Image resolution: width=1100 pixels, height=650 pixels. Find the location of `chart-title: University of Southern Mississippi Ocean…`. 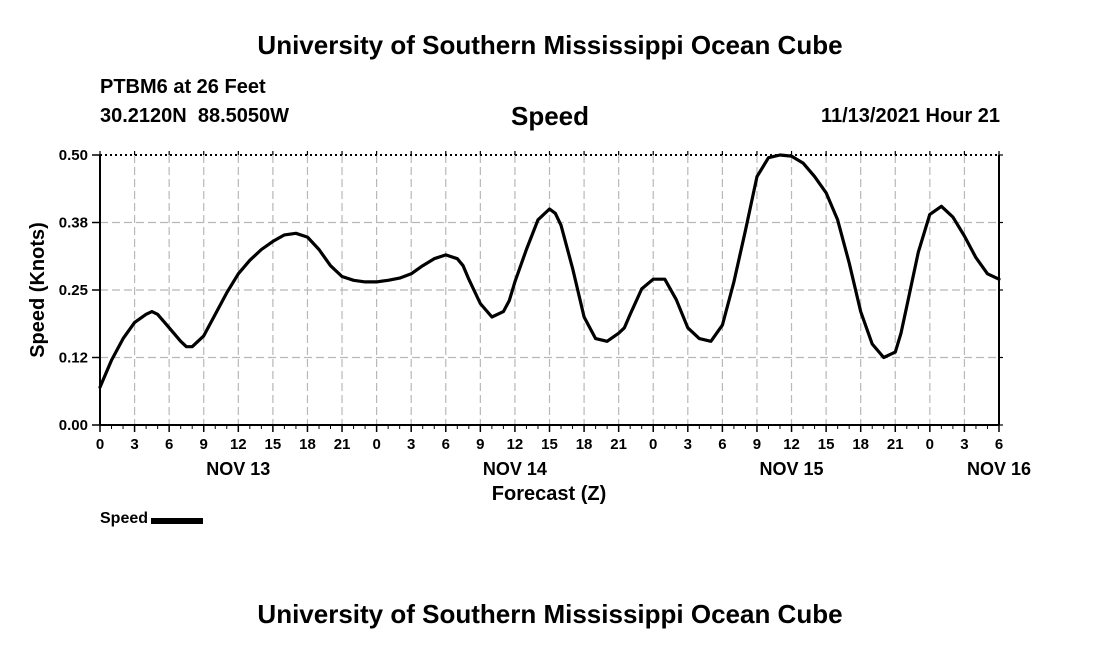

chart-title: University of Southern Mississippi Ocean… is located at coordinates (550, 45).